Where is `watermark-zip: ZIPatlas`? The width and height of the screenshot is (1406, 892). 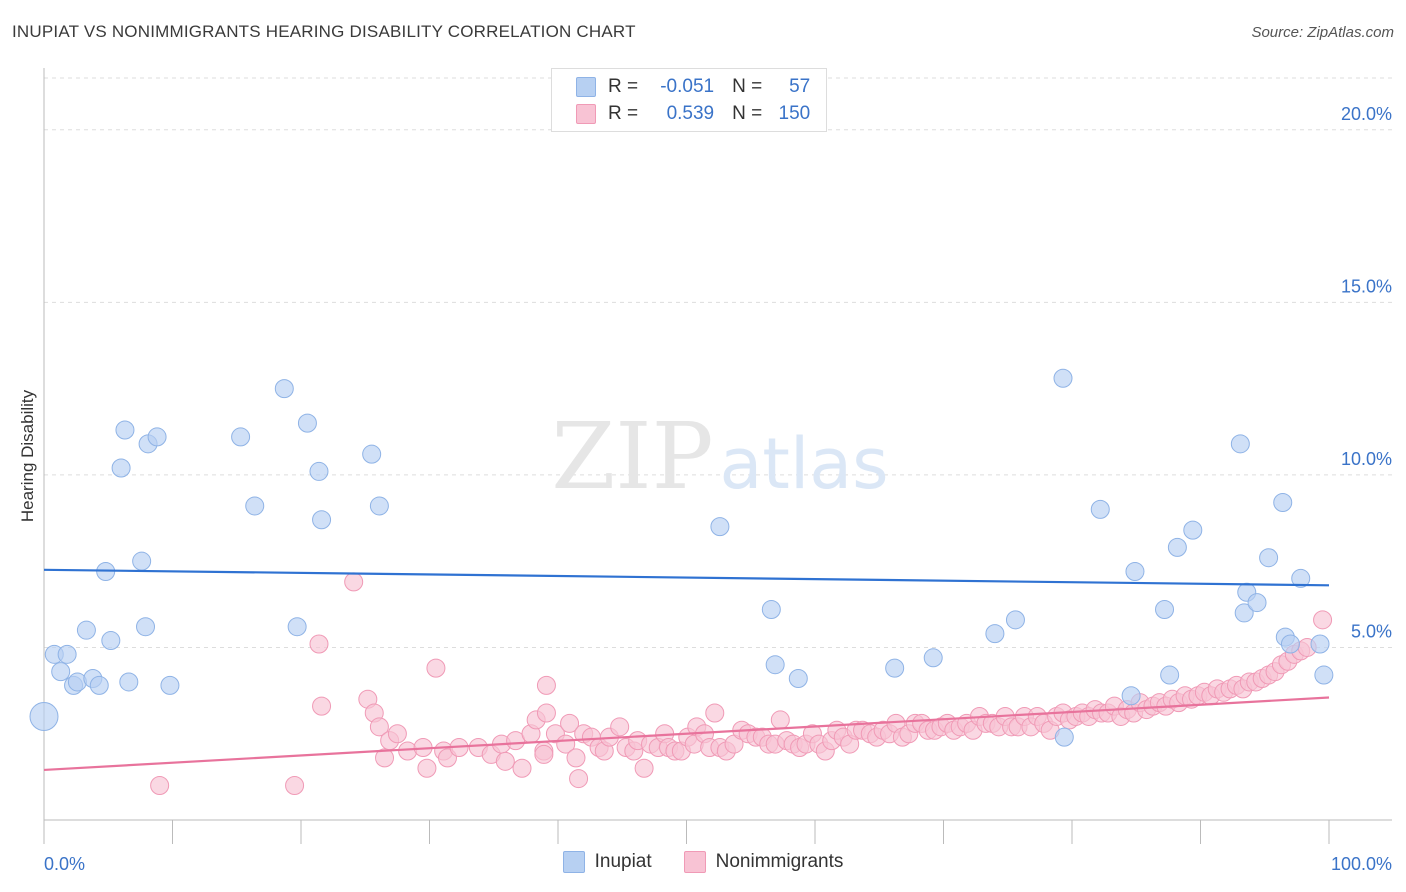 watermark-zip: ZIPatlas is located at coordinates (719, 456).